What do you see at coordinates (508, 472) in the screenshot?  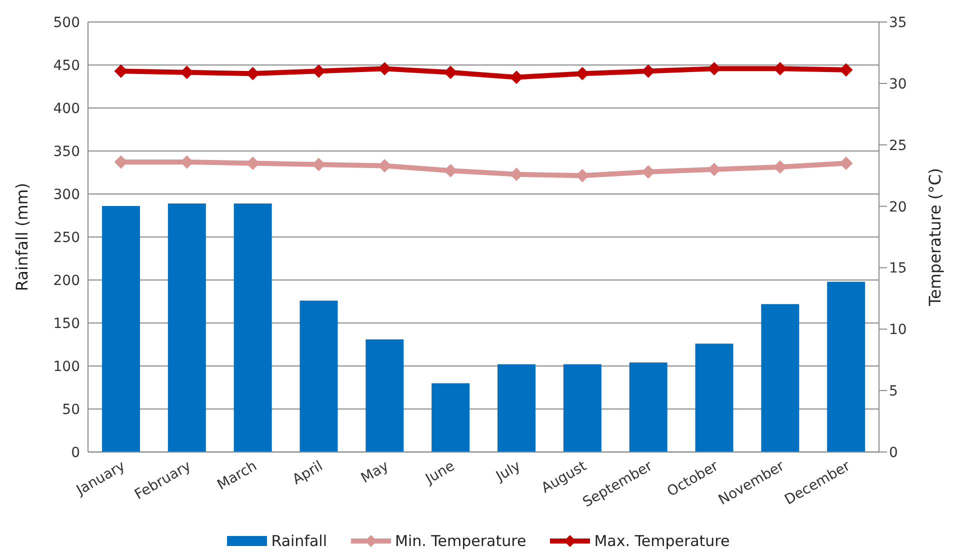 I see `x-tick-label: July` at bounding box center [508, 472].